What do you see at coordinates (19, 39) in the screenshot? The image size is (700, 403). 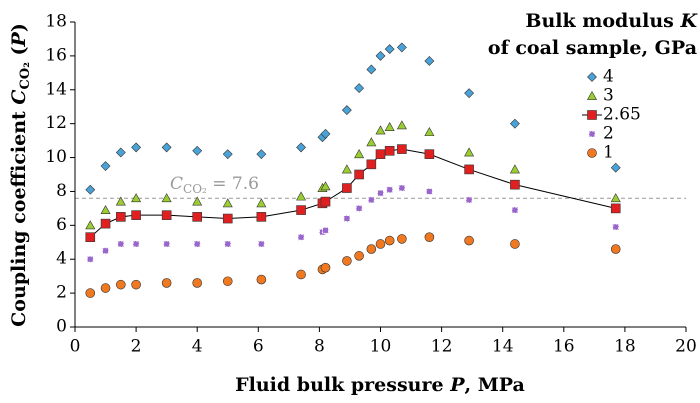 I see `y-title-arg: P` at bounding box center [19, 39].